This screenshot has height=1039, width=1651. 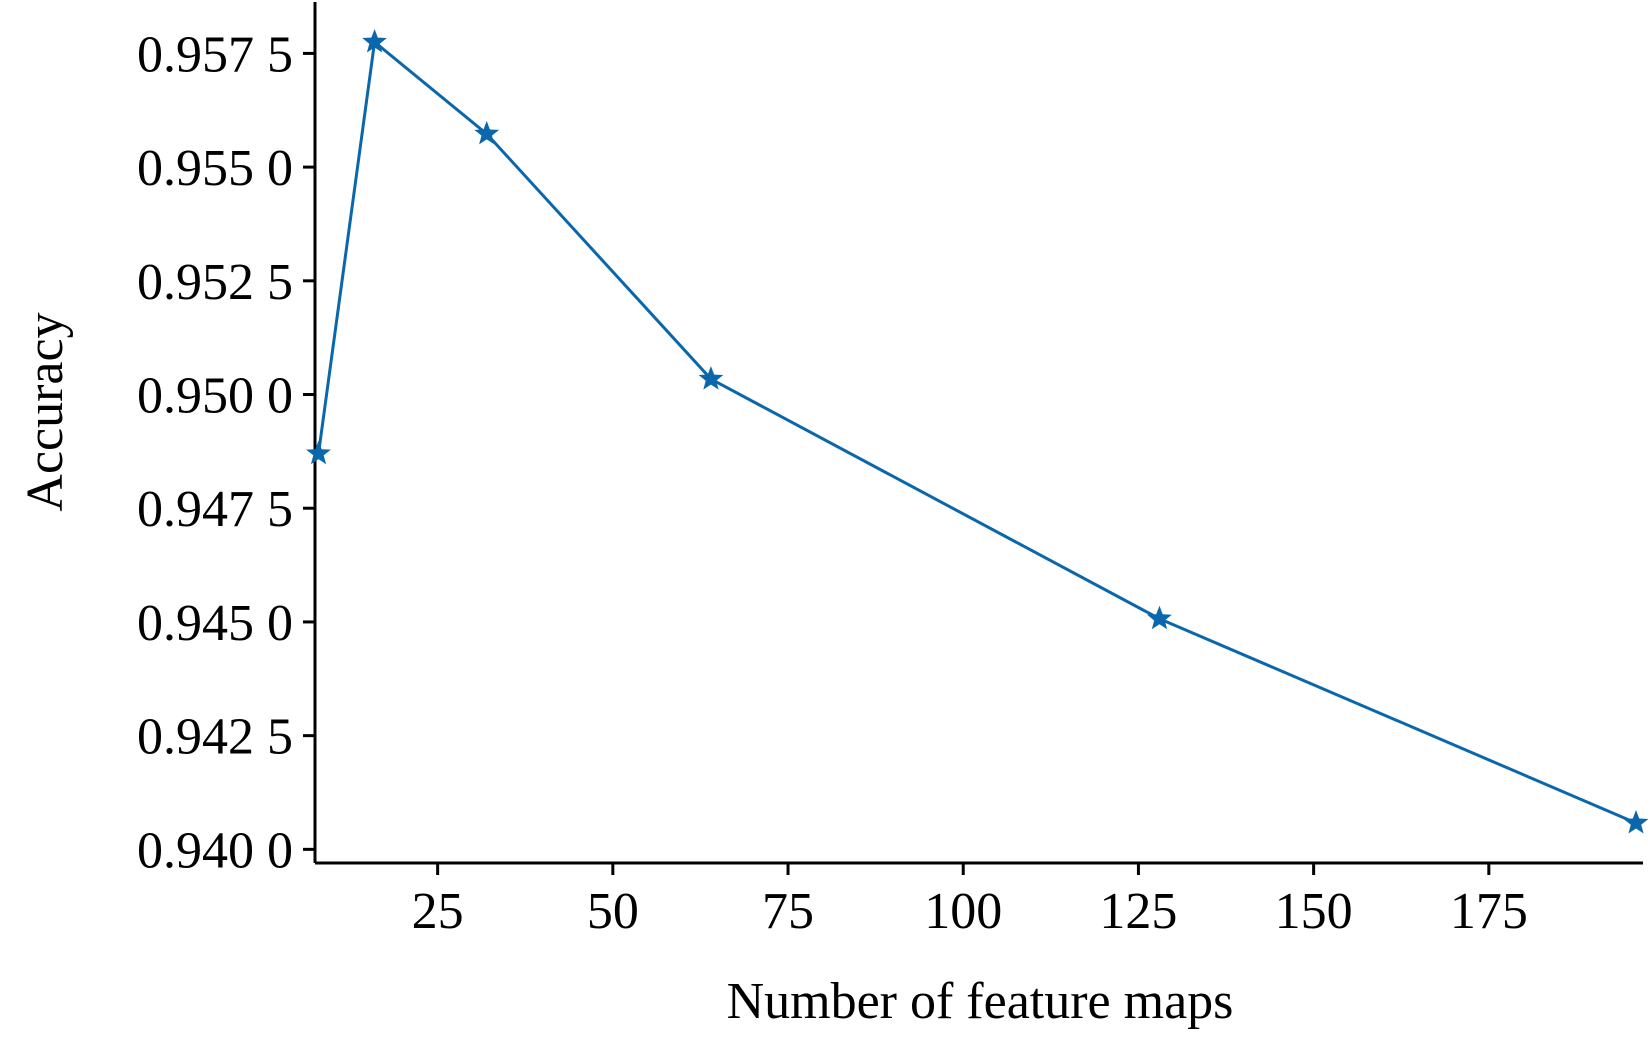 I want to click on y-tick-label: 0.940 0, so click(x=215, y=850).